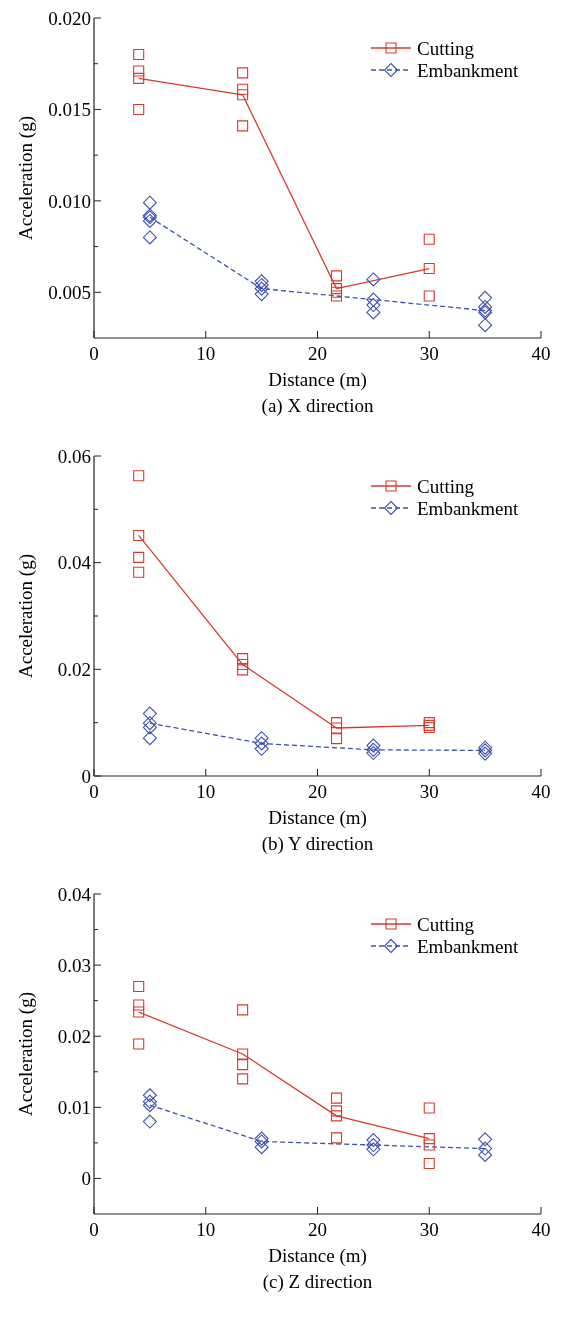 The width and height of the screenshot is (579, 1323). What do you see at coordinates (74, 456) in the screenshot?
I see `y-tick-label: 0.06` at bounding box center [74, 456].